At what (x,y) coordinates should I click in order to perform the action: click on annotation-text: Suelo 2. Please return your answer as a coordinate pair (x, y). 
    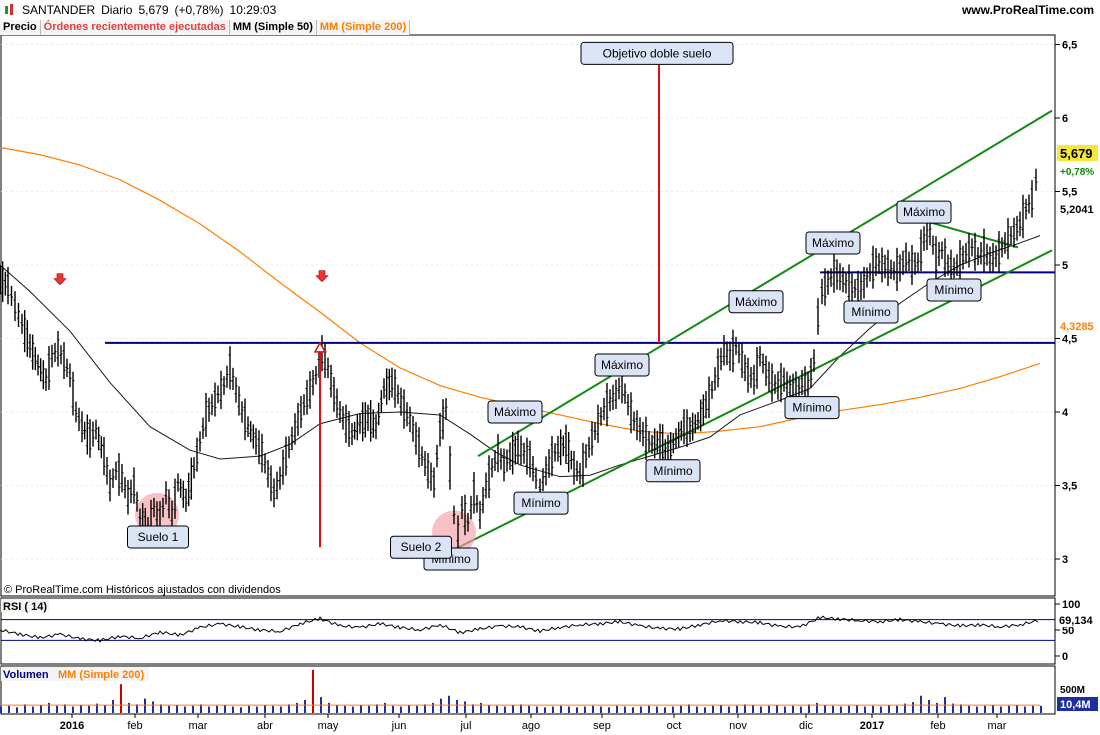
    Looking at the image, I should click on (421, 547).